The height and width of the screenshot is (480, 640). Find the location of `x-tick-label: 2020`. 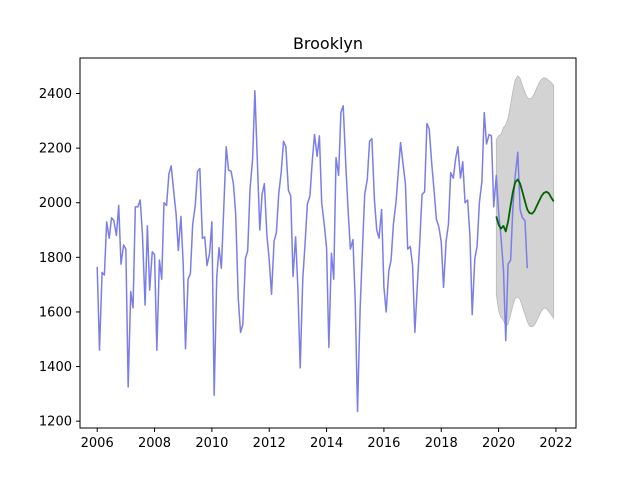

x-tick-label: 2020 is located at coordinates (498, 443).